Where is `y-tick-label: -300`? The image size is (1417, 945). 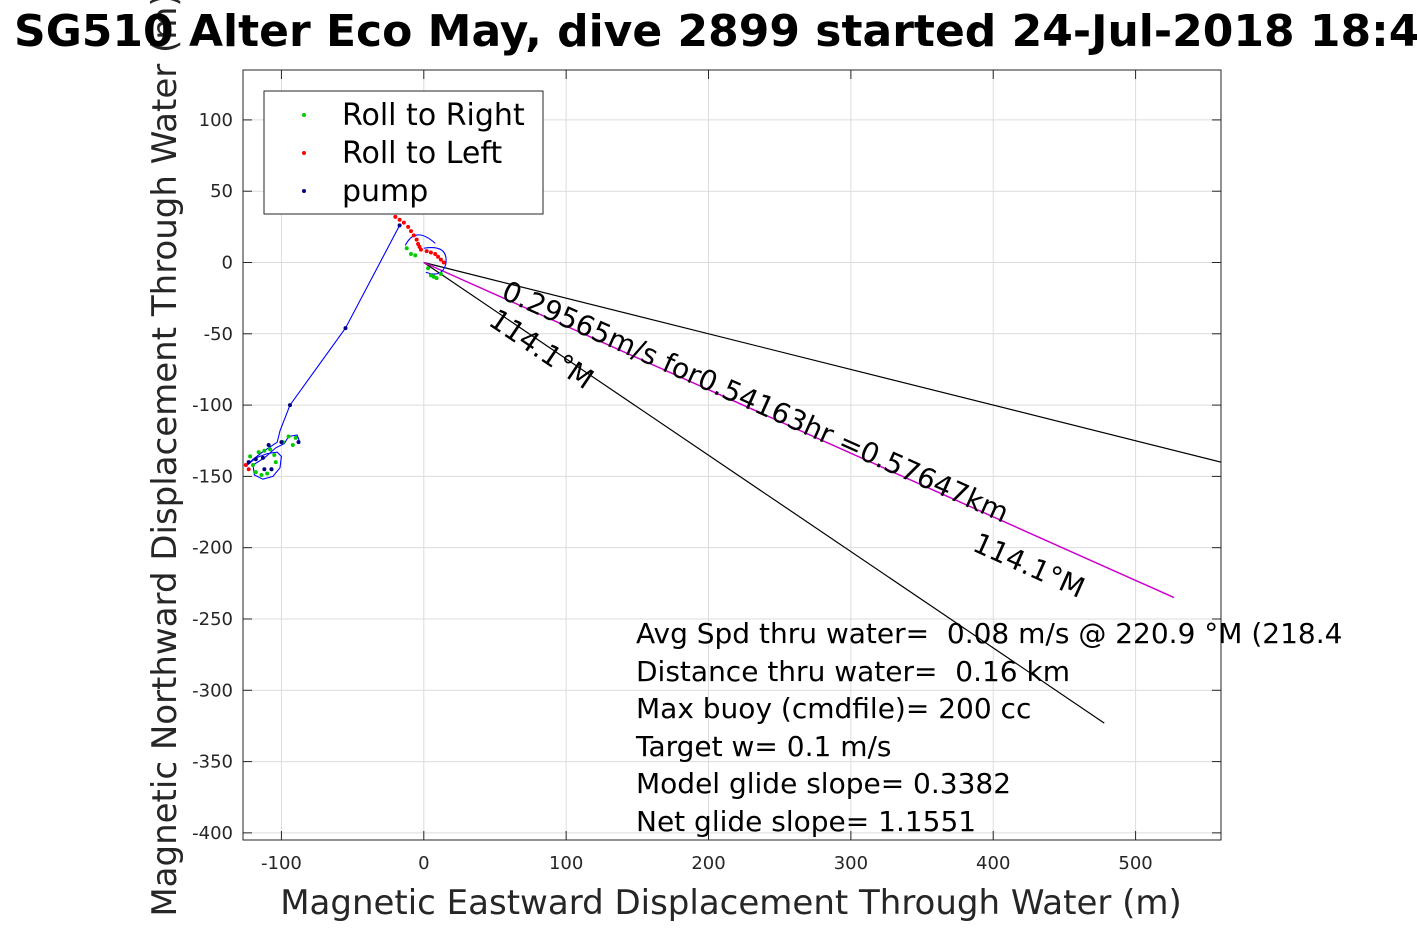 y-tick-label: -300 is located at coordinates (212, 690).